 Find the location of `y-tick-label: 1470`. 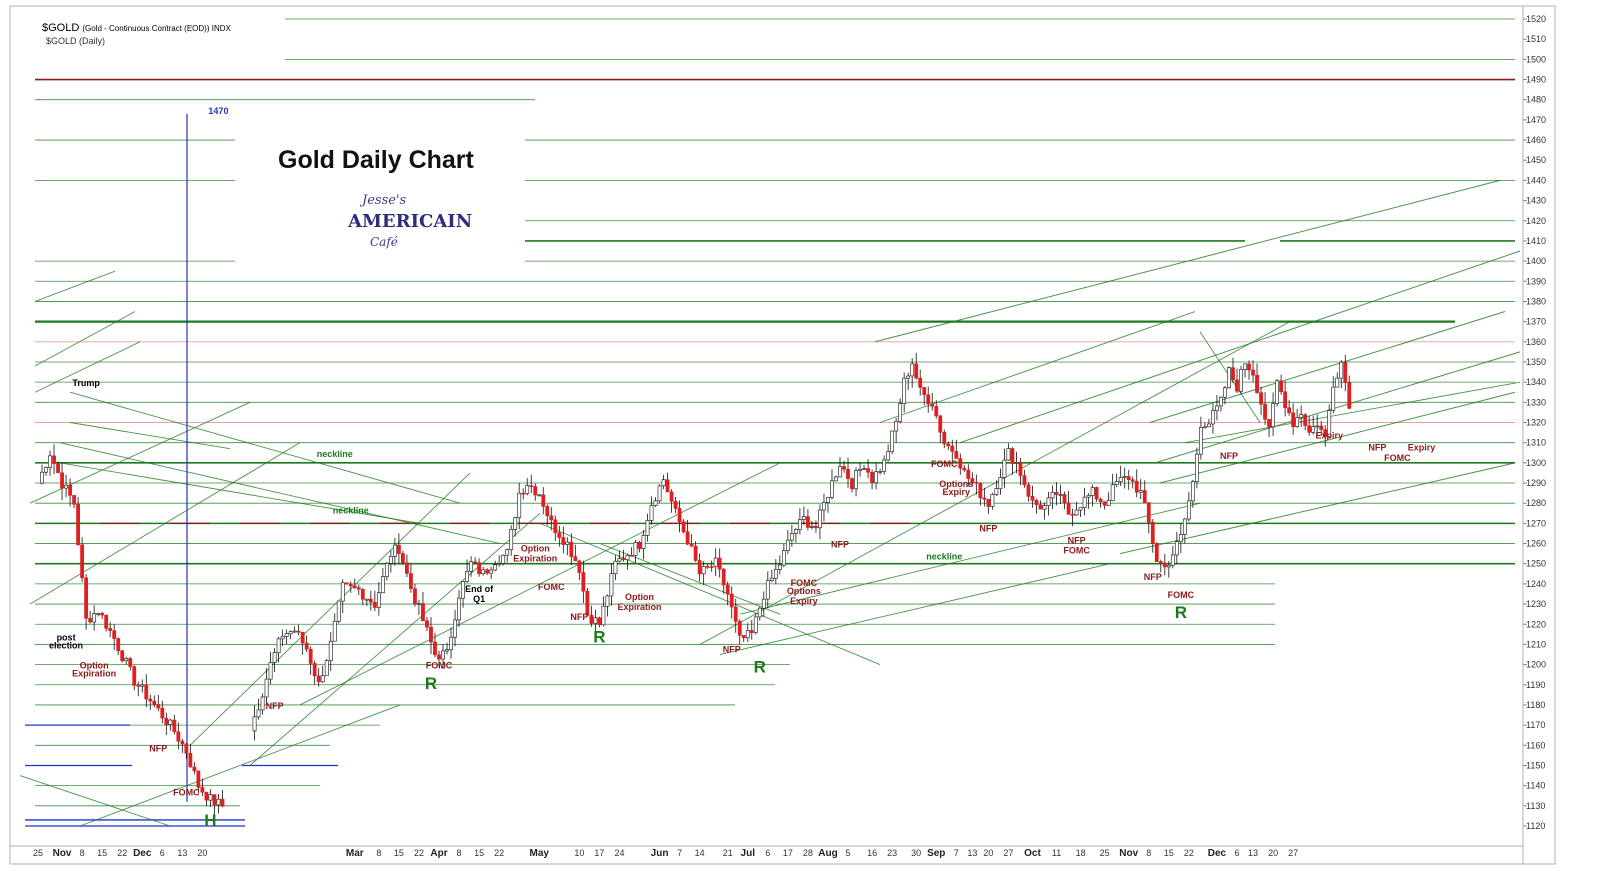

y-tick-label: 1470 is located at coordinates (1536, 120).